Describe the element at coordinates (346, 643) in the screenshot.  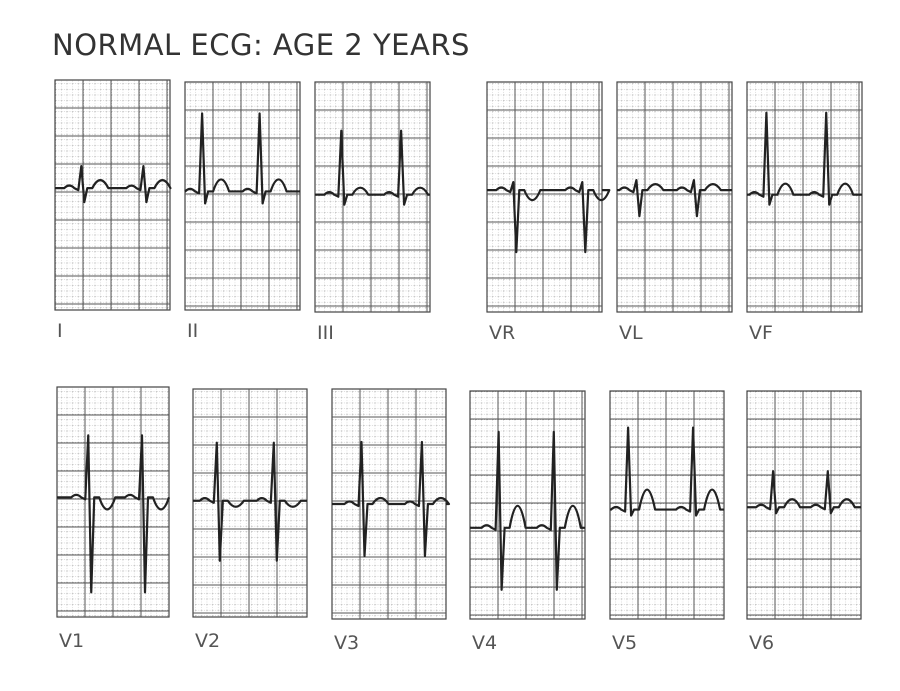
I see `lead-label: V3` at that location.